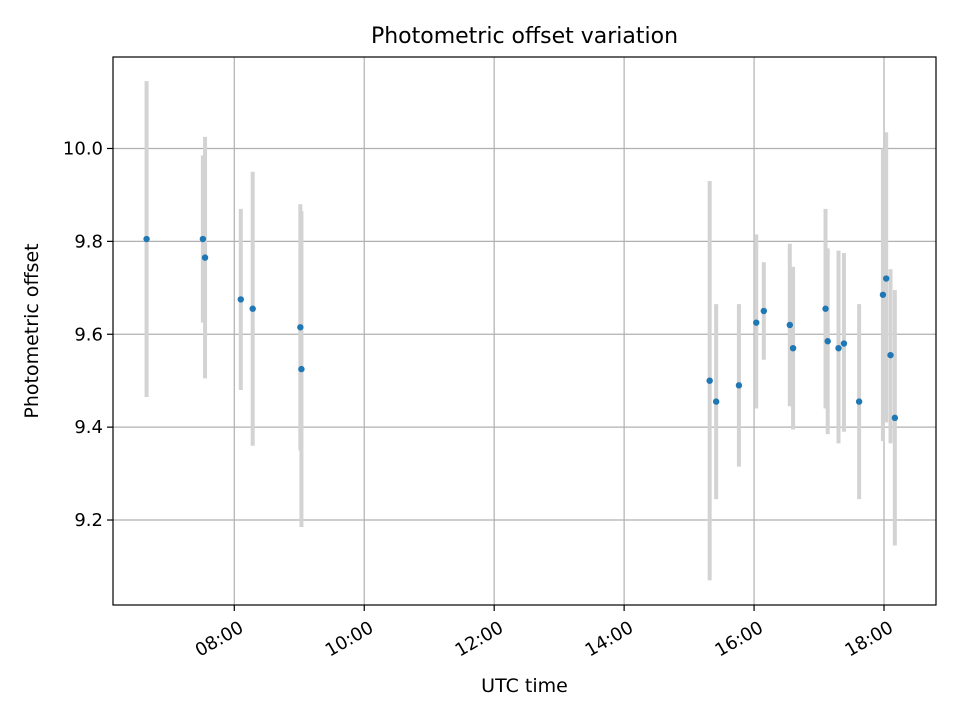 Image resolution: width=960 pixels, height=720 pixels. What do you see at coordinates (88, 241) in the screenshot?
I see `y-tick-label: 9.8` at bounding box center [88, 241].